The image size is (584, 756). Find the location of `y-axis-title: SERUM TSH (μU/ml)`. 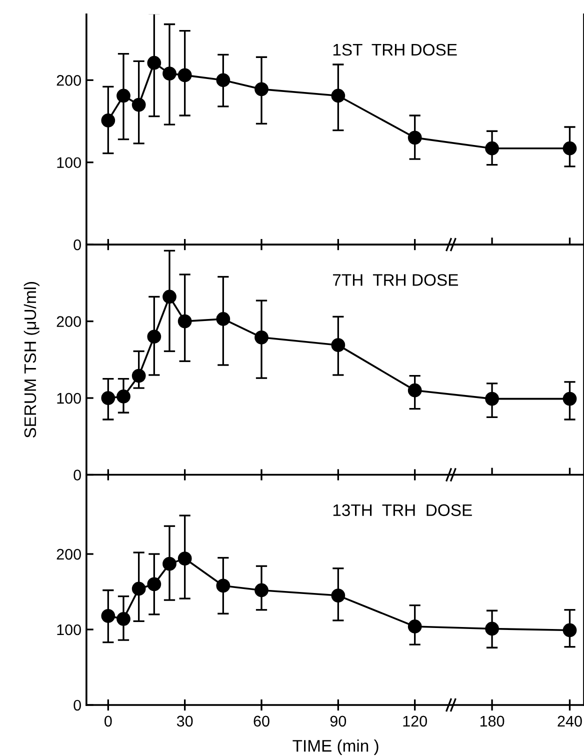

y-axis-title: SERUM TSH (μU/ml) is located at coordinates (32, 360).